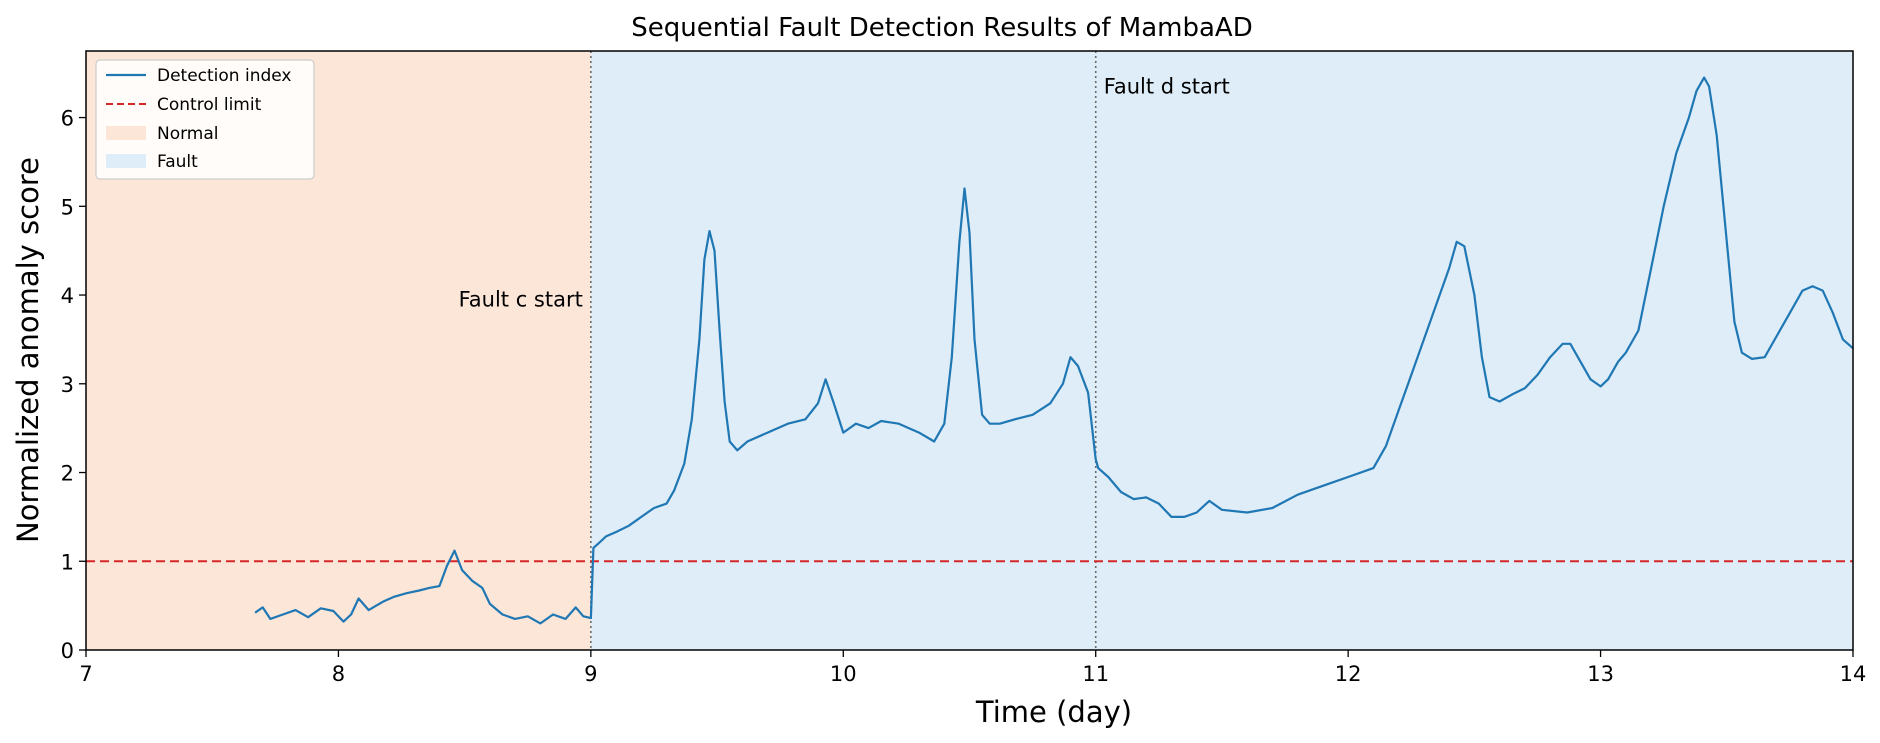 This screenshot has height=743, width=1880. Describe the element at coordinates (67, 296) in the screenshot. I see `y-tick-label: 4` at that location.